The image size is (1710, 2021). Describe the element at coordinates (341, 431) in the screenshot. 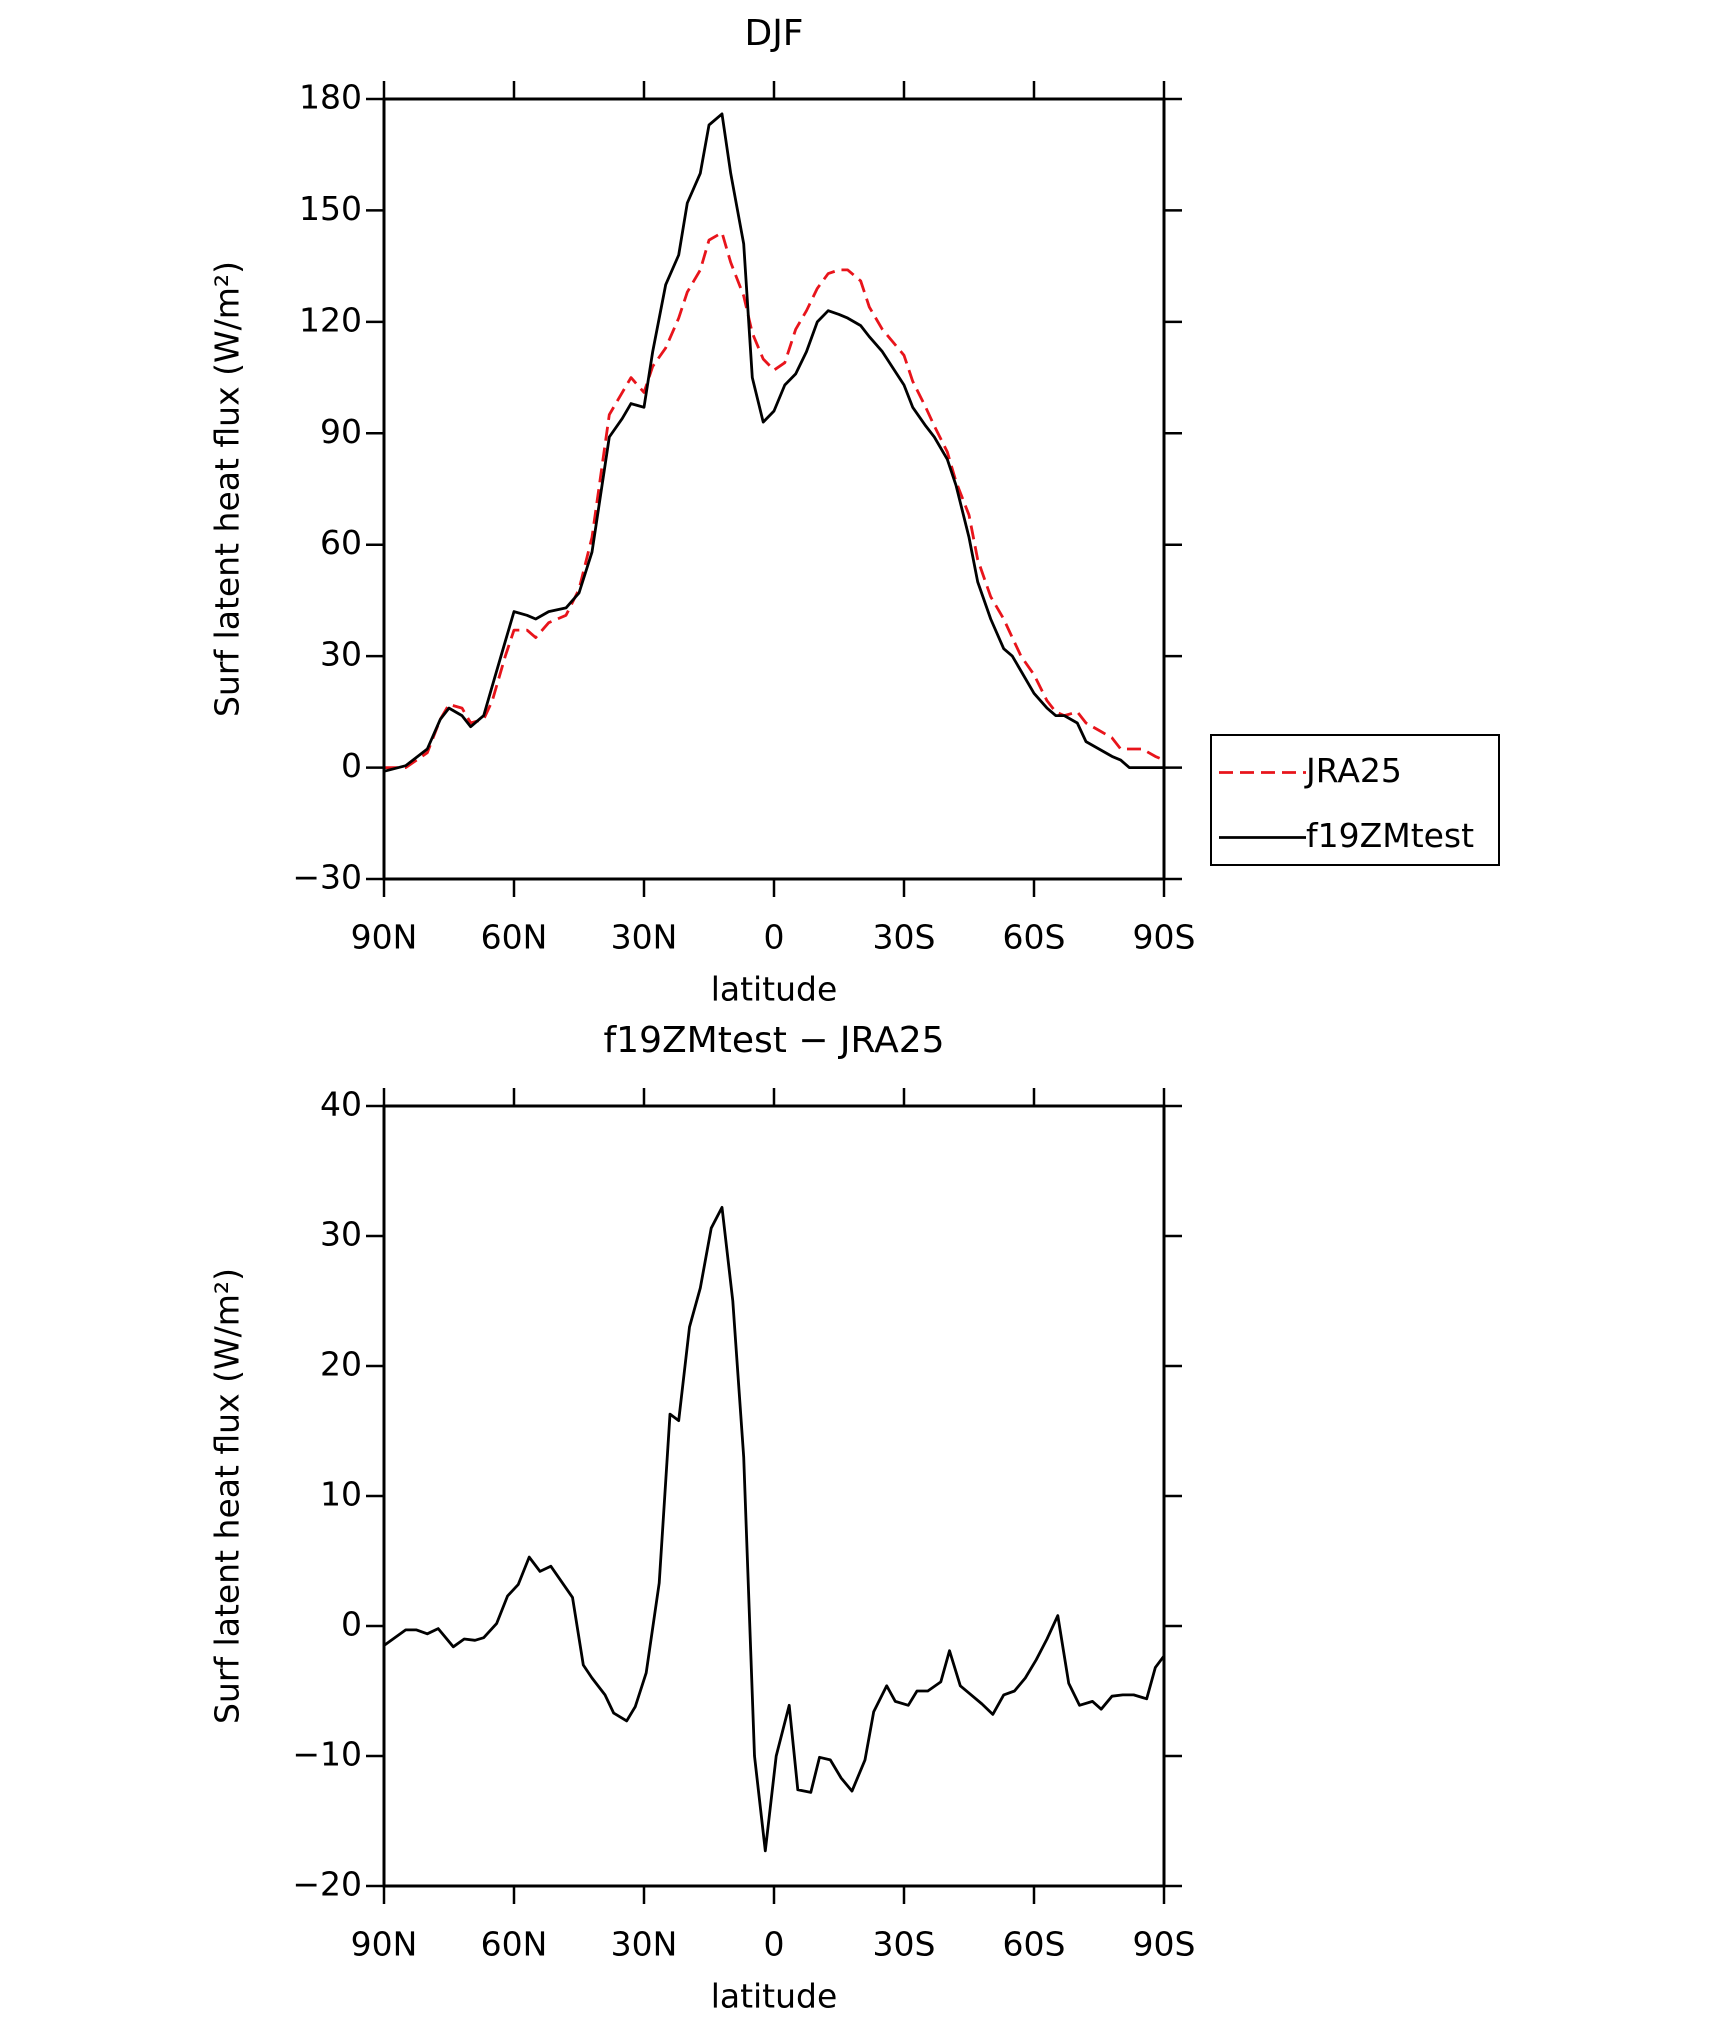

I see `y-tick-label: 90` at that location.